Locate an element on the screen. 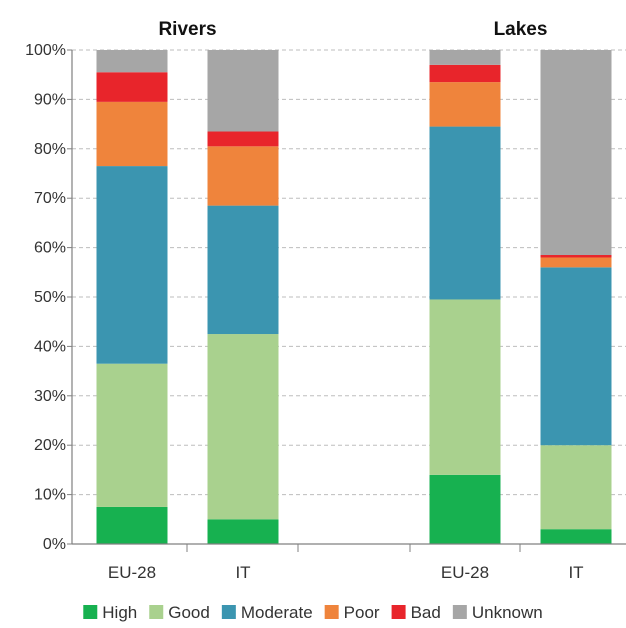 The width and height of the screenshot is (626, 628). legend-label: Good is located at coordinates (189, 612).